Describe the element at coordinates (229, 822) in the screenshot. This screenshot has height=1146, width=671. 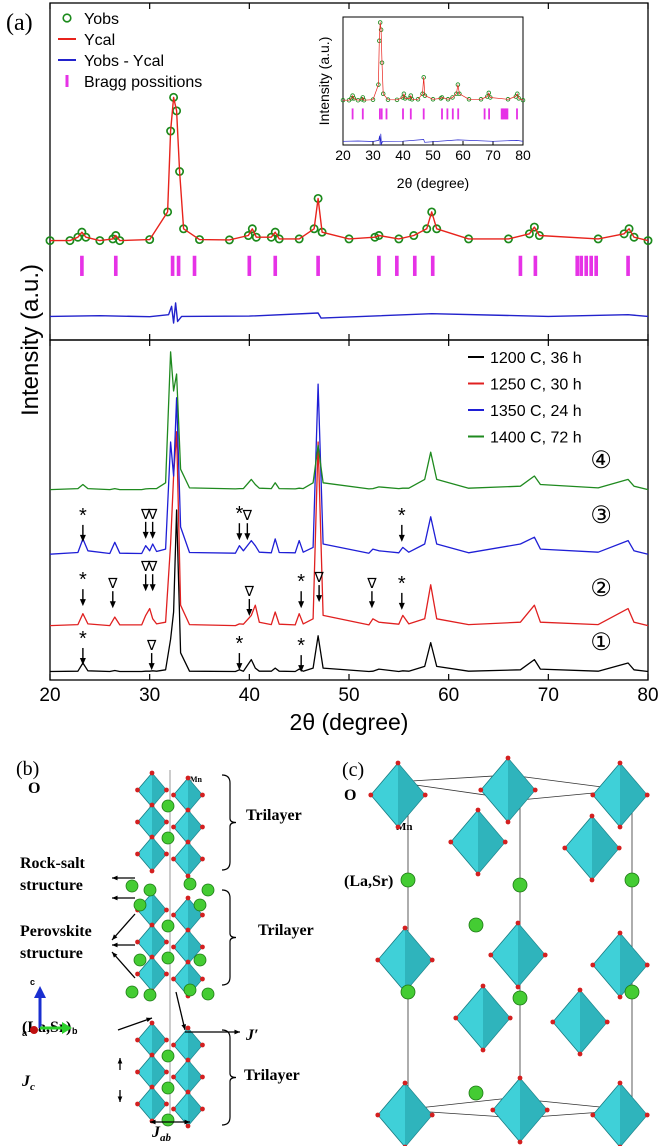
I see `bracket` at that location.